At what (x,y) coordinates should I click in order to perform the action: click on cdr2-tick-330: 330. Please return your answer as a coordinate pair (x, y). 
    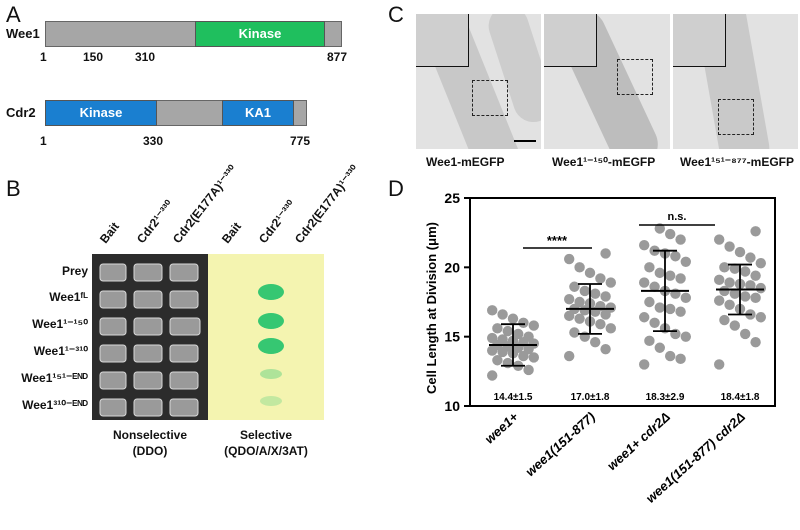
    Looking at the image, I should click on (153, 141).